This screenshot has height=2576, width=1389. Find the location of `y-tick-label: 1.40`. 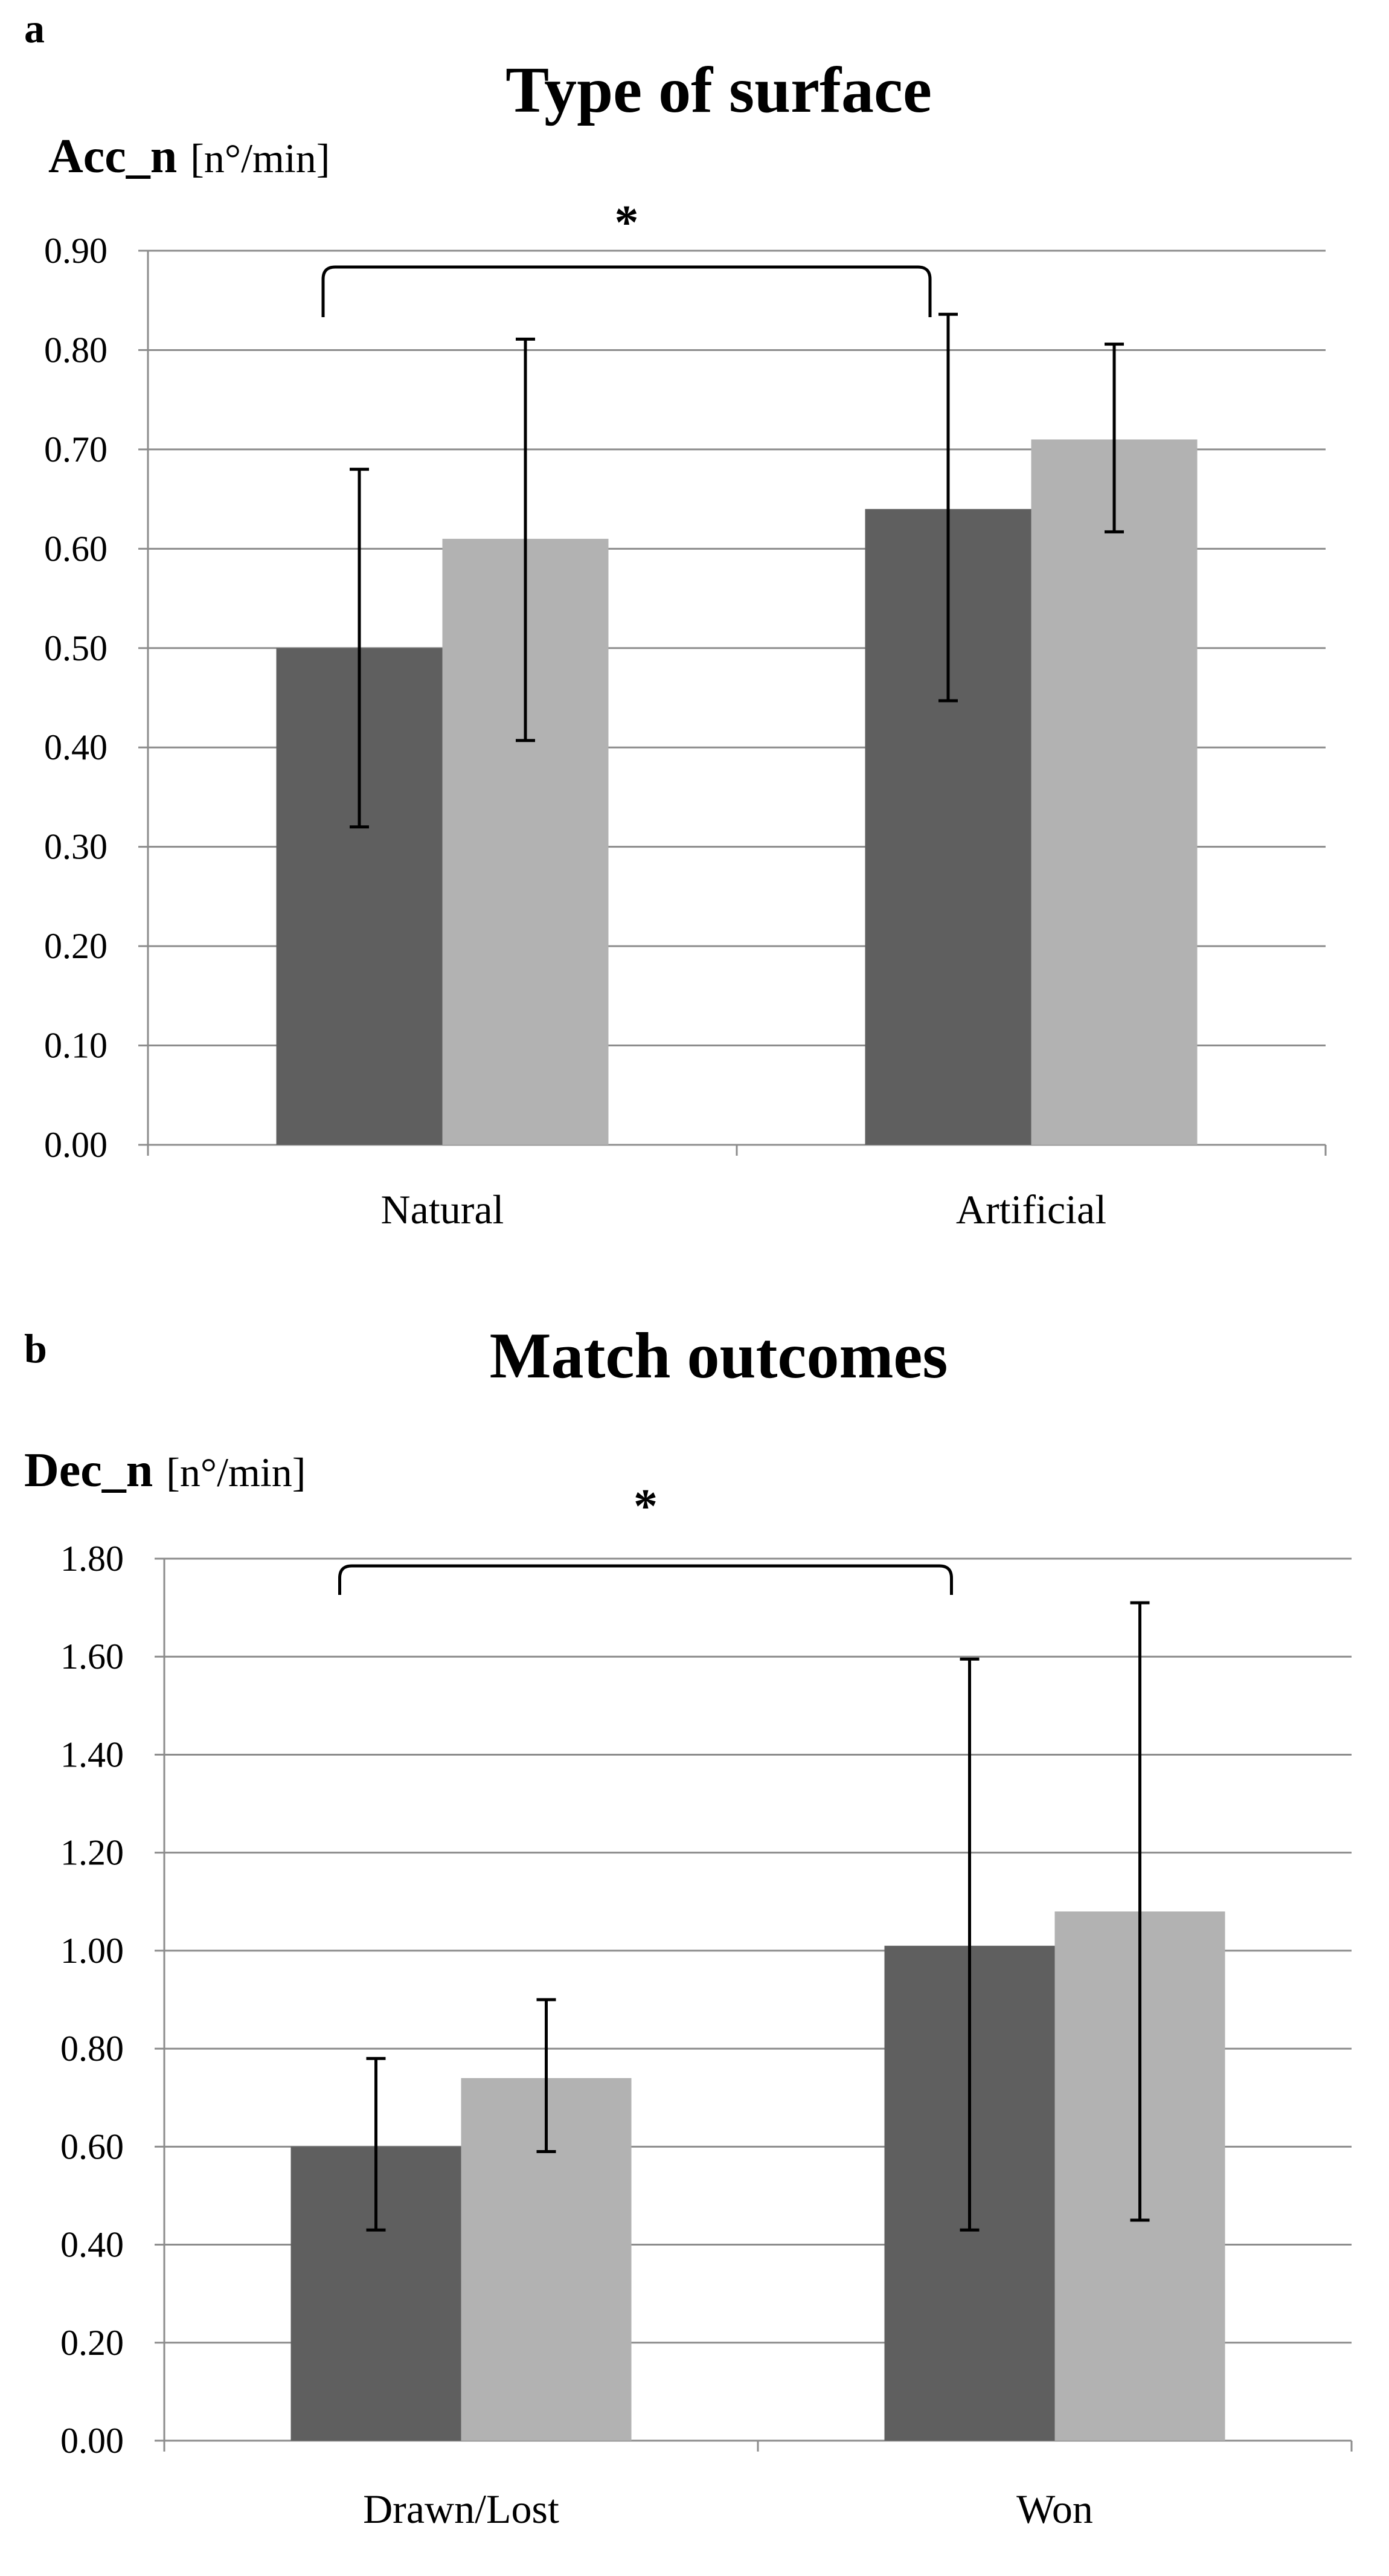

y-tick-label: 1.40 is located at coordinates (92, 1754).